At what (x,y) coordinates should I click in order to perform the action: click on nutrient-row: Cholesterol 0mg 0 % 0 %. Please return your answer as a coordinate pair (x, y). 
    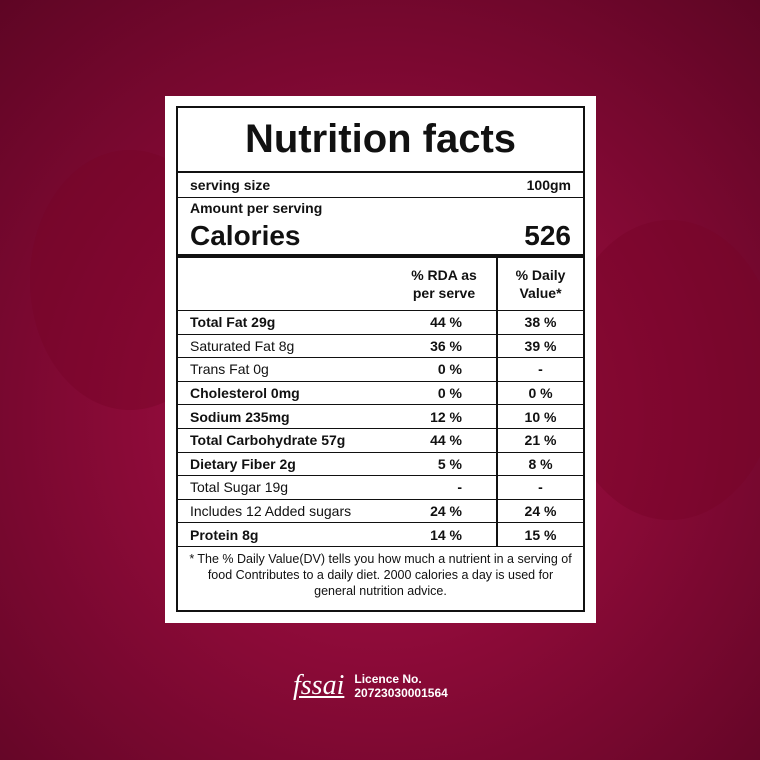
    Looking at the image, I should click on (380, 393).